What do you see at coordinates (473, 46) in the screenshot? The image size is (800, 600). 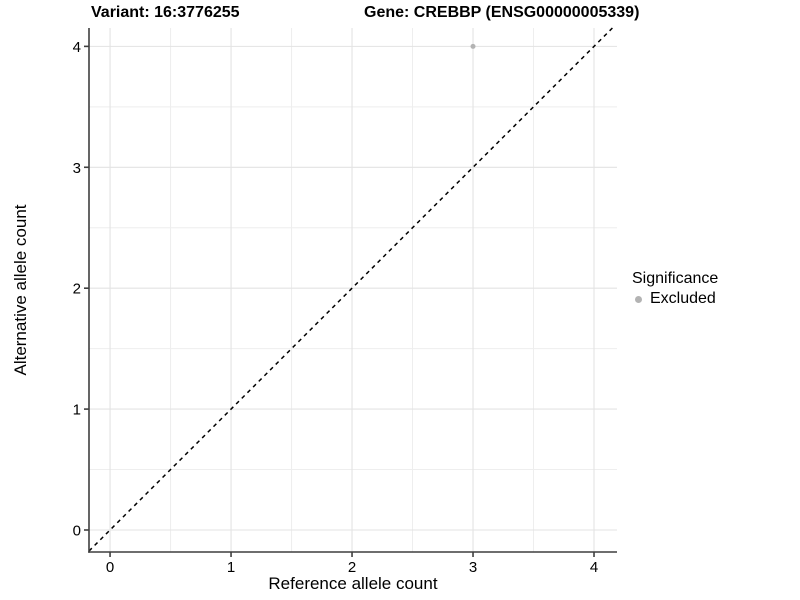 I see `data-point` at bounding box center [473, 46].